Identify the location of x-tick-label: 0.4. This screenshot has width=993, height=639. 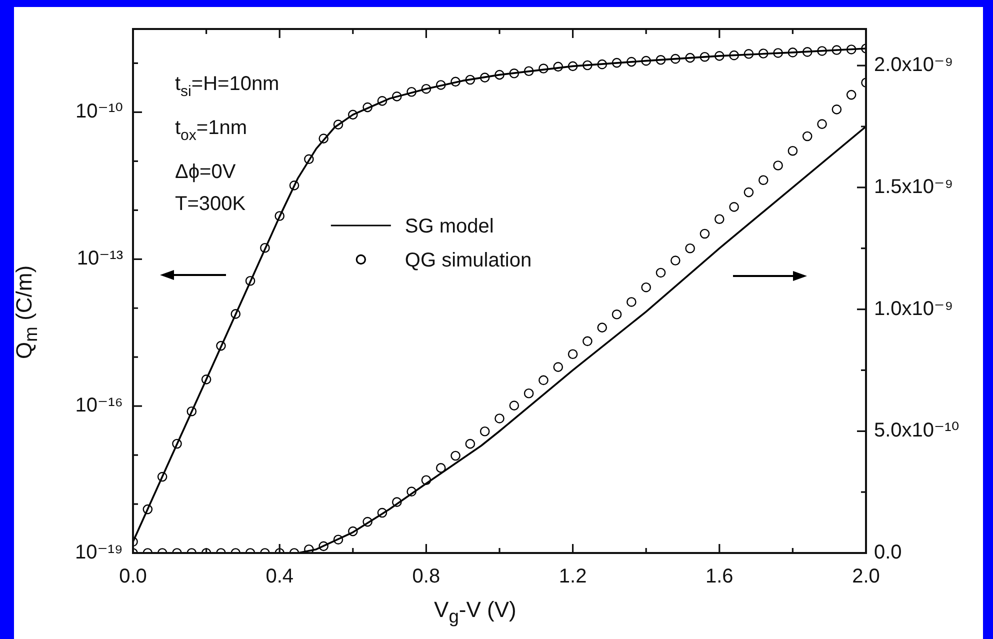
(280, 577).